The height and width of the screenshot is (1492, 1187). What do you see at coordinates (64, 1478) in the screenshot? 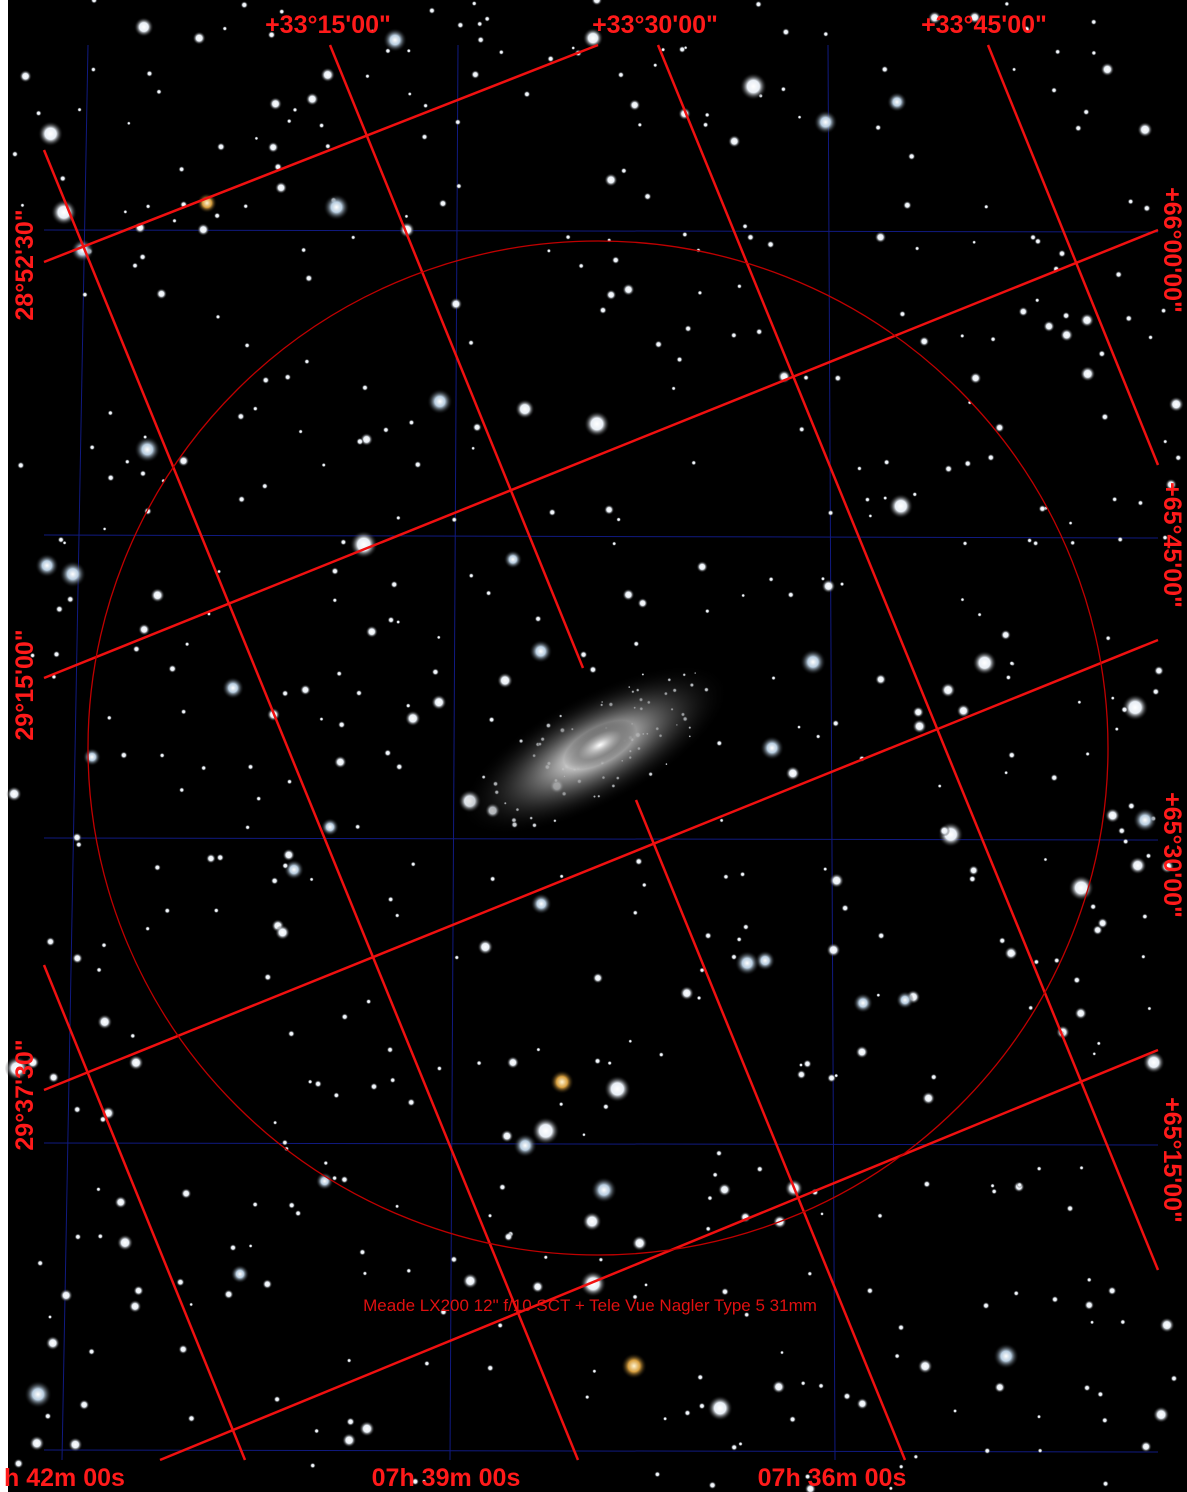
I see `bottom-label: h 42m 00s` at bounding box center [64, 1478].